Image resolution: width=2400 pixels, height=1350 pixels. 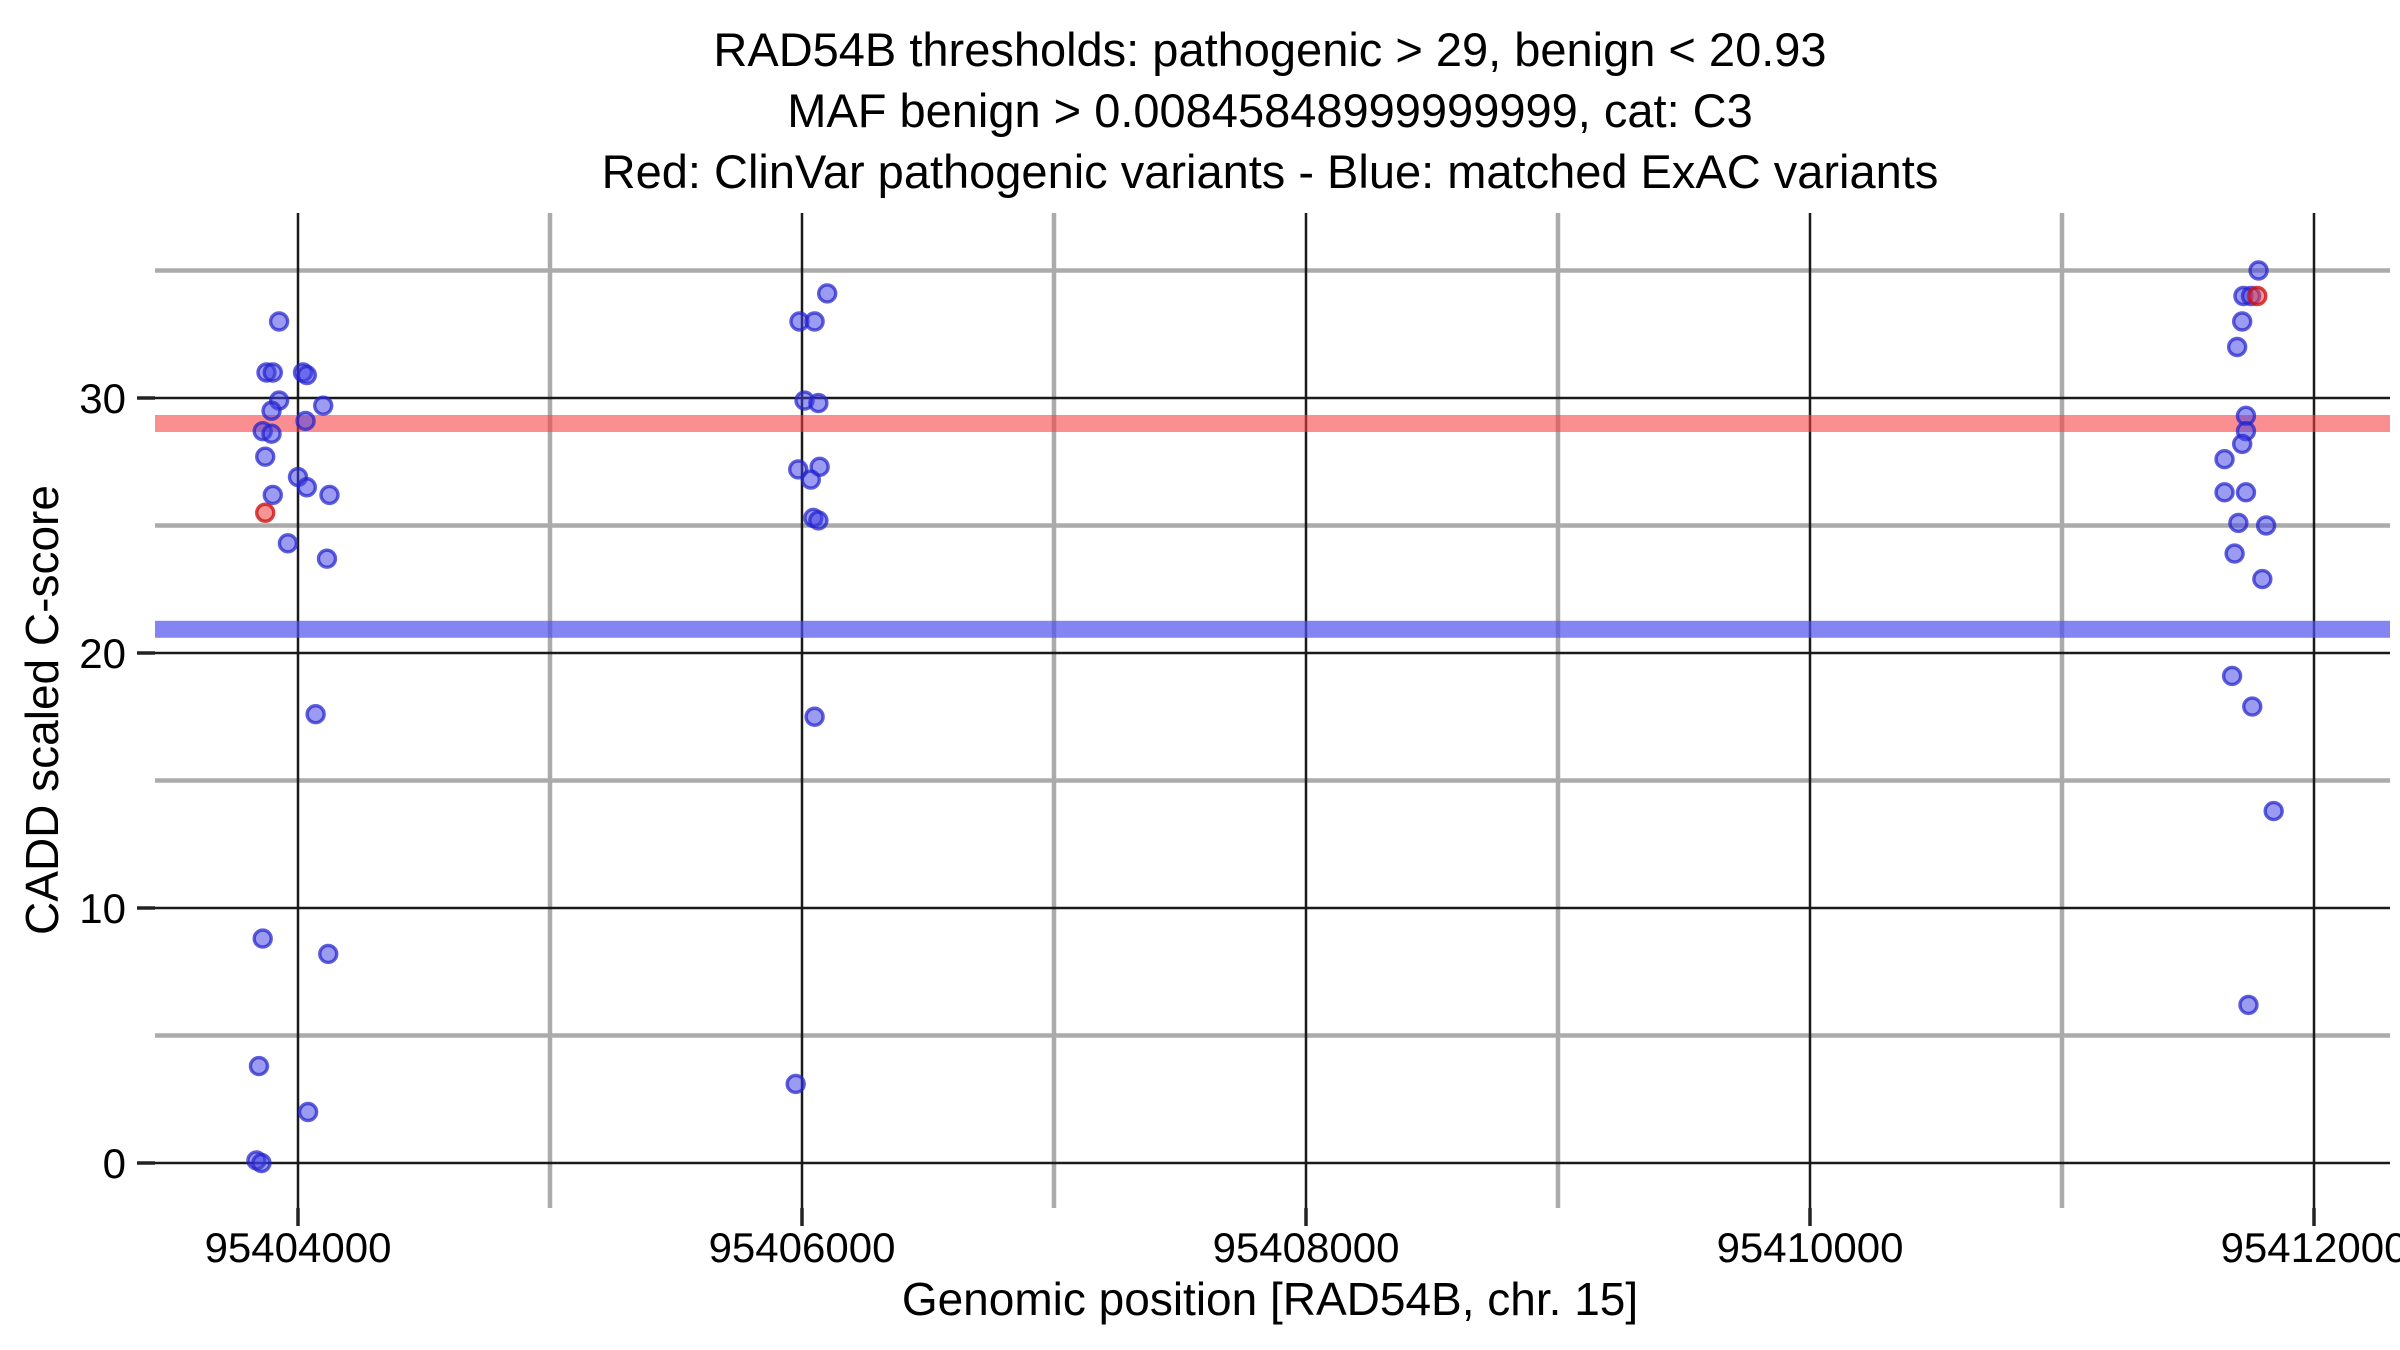 What do you see at coordinates (1810, 1247) in the screenshot?
I see `x-tick-label: 95410000` at bounding box center [1810, 1247].